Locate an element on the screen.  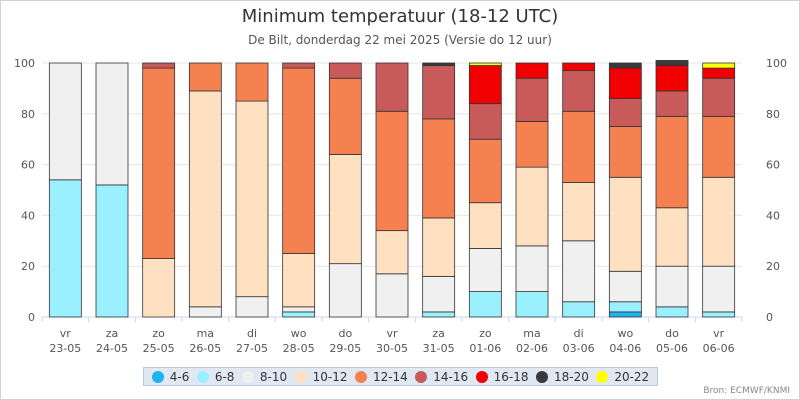
y-tick-label-right: 60 is located at coordinates (773, 165).